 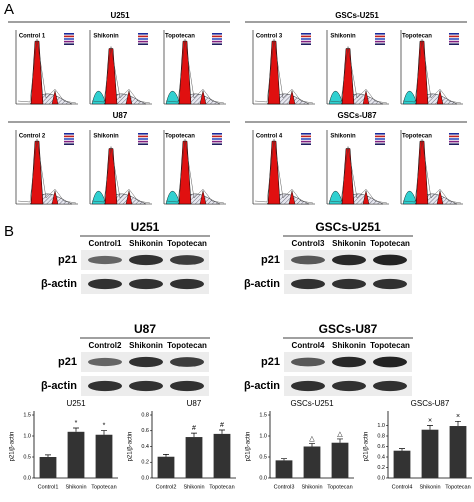 What do you see at coordinates (348, 227) in the screenshot?
I see `blot-title: GSCs-U251` at bounding box center [348, 227].